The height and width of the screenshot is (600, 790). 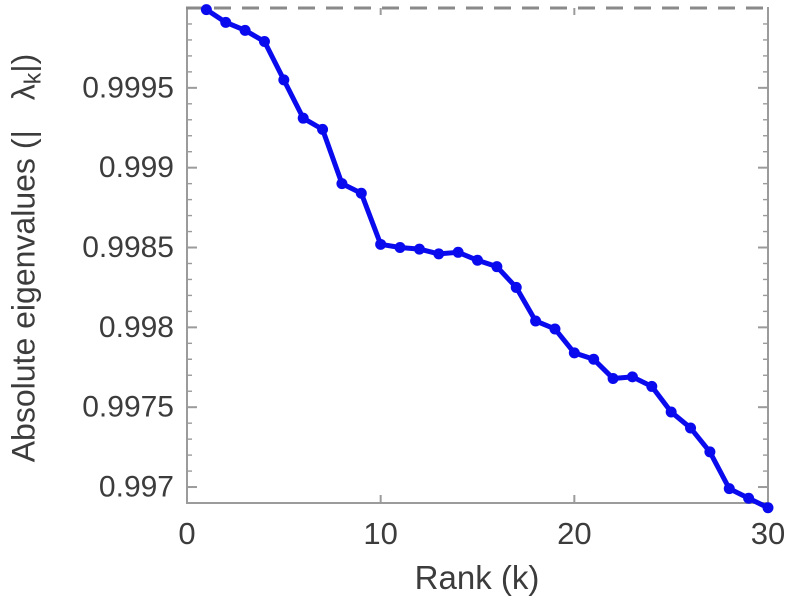 What do you see at coordinates (128, 407) in the screenshot?
I see `y-tick-label: 0.9975` at bounding box center [128, 407].